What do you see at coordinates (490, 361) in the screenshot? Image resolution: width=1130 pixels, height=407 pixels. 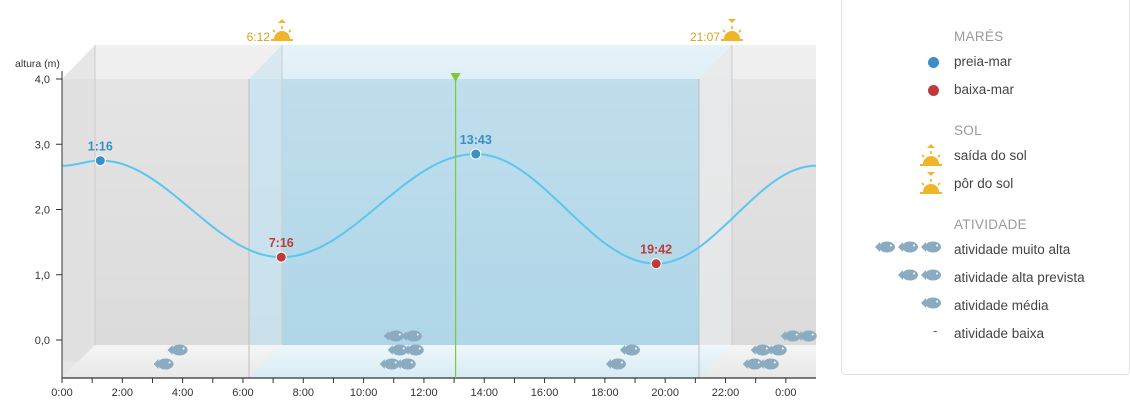 I see `floor-day` at bounding box center [490, 361].